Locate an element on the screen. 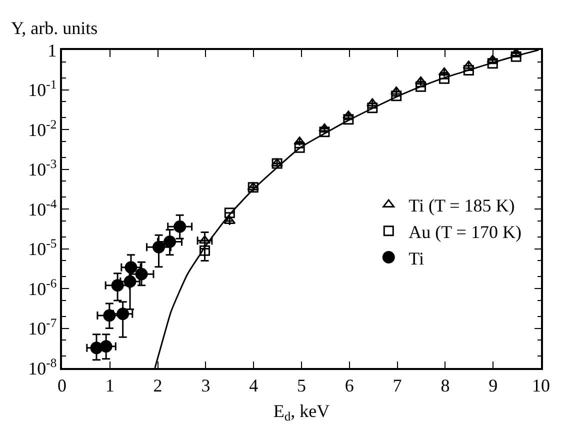 Image resolution: width=562 pixels, height=440 pixels. legend-label: Au (T = 170 K) is located at coordinates (465, 232).